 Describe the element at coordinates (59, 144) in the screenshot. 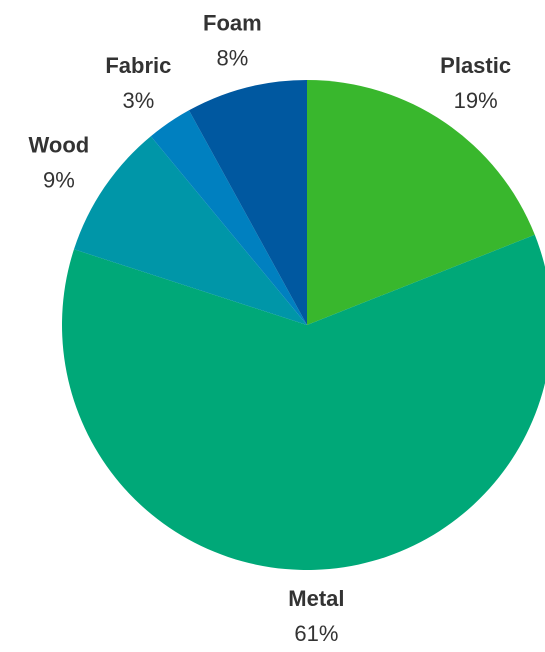

I see `slice-label-wood: Wood` at that location.